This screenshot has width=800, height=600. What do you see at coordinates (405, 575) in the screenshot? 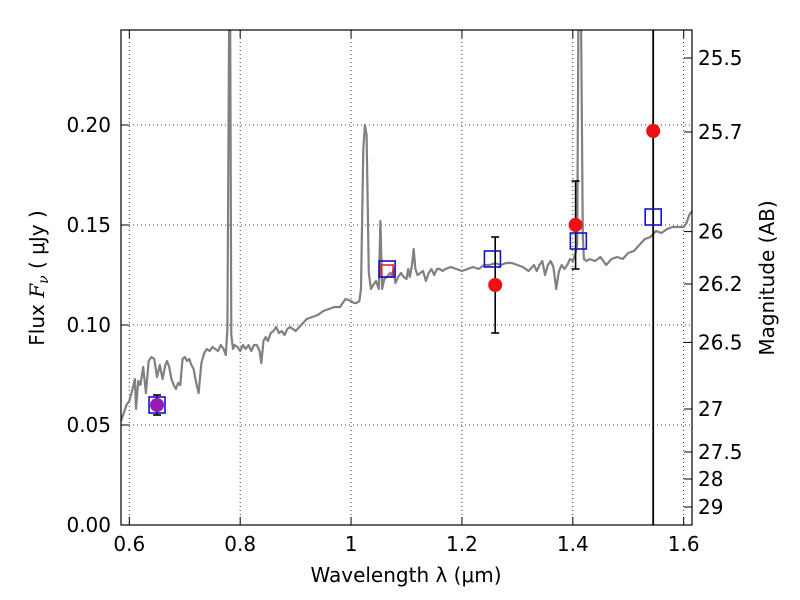
I see `x-axis-label: Wavelength λ (μm)` at bounding box center [405, 575].